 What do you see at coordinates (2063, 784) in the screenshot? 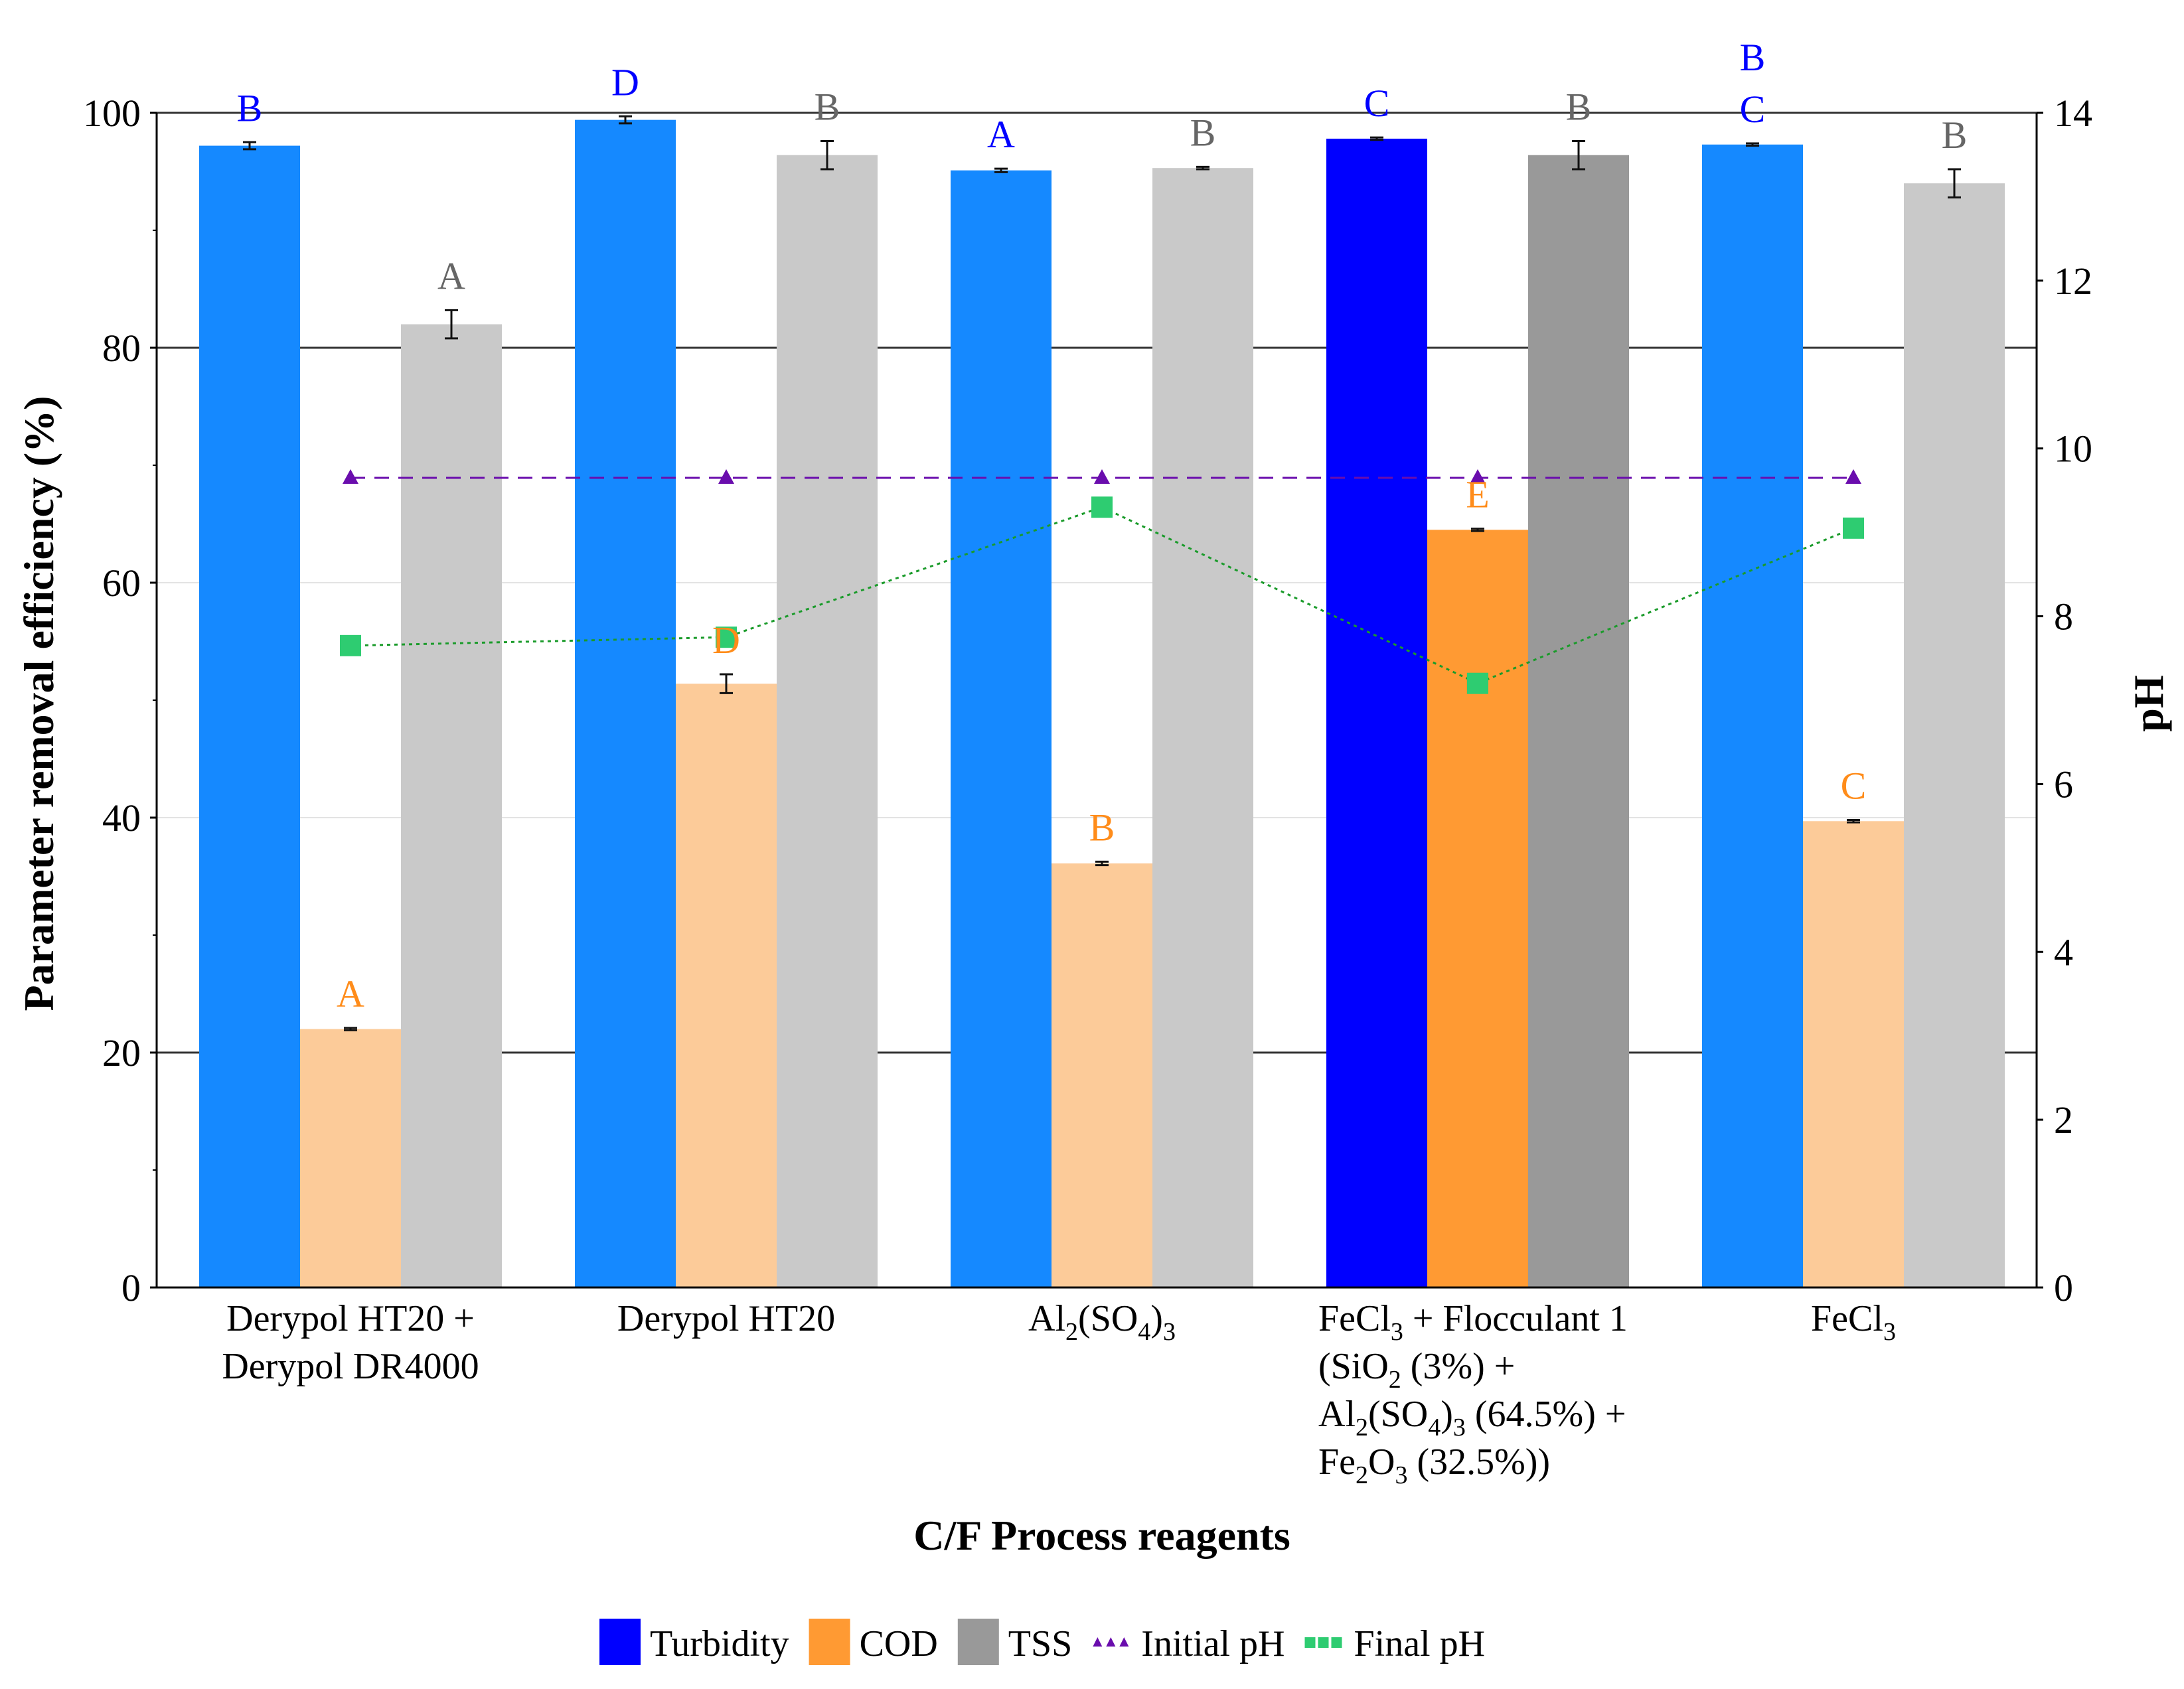
I see `y2-tick-label: 6` at bounding box center [2063, 784].